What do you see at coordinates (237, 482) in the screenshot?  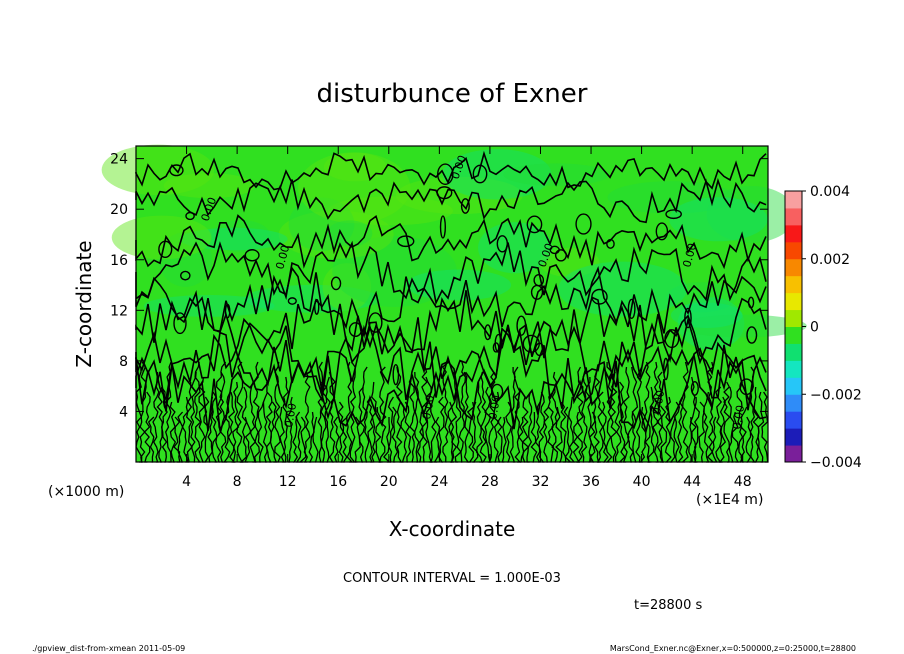 I see `x-tick-label: 8` at bounding box center [237, 482].